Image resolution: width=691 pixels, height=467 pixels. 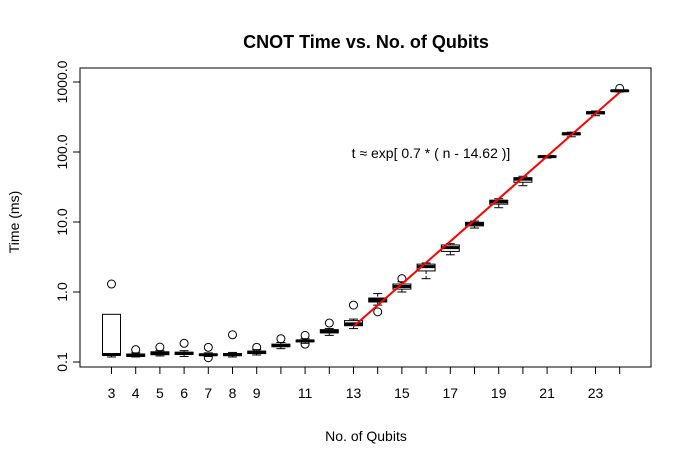 What do you see at coordinates (305, 393) in the screenshot?
I see `x-tick-label: 11` at bounding box center [305, 393].